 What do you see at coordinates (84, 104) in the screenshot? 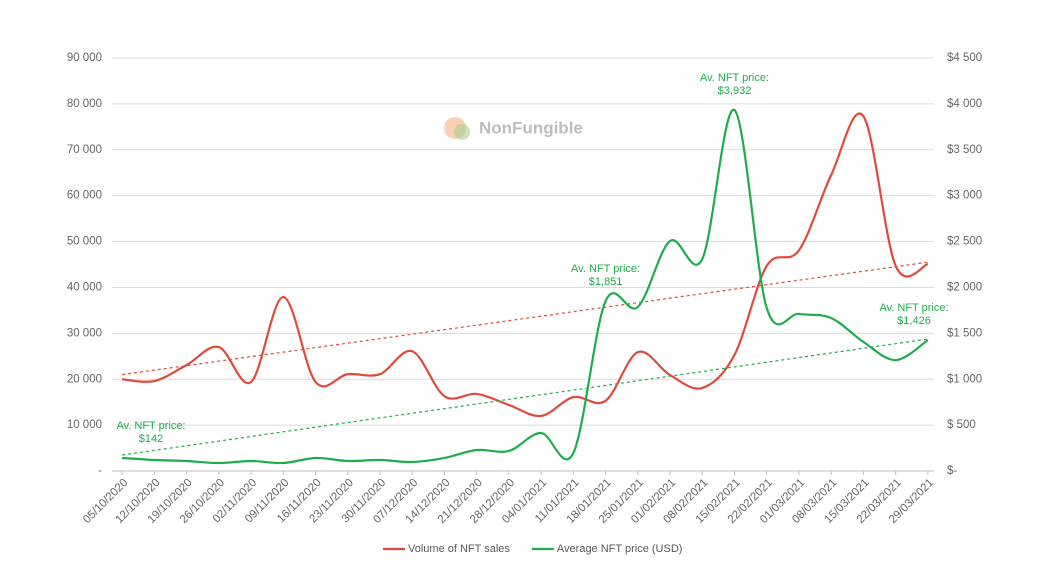
I see `y-tick-label: 80 000` at bounding box center [84, 104].